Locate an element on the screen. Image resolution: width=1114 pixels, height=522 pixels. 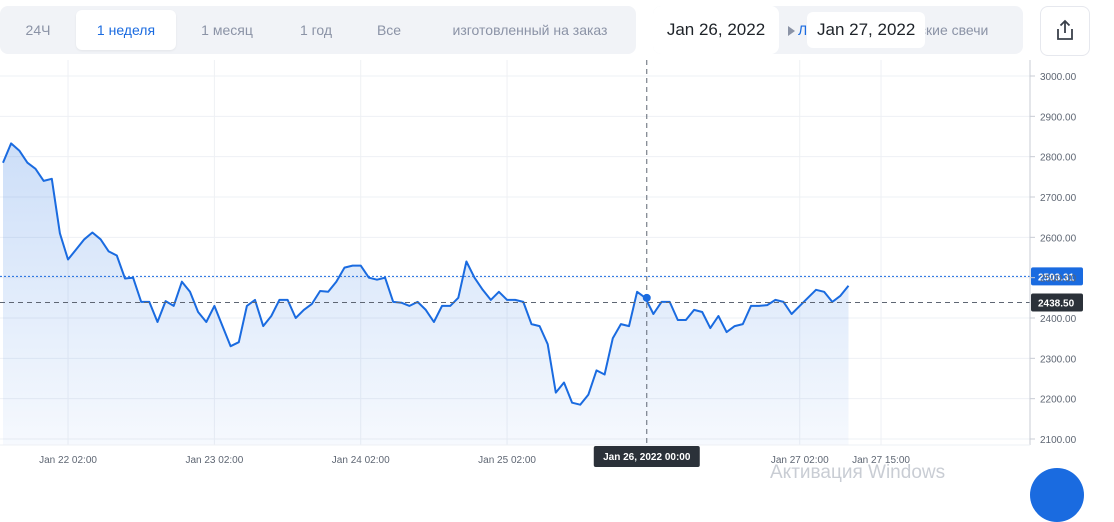
y-tick-label: 2100.00 is located at coordinates (1058, 440).